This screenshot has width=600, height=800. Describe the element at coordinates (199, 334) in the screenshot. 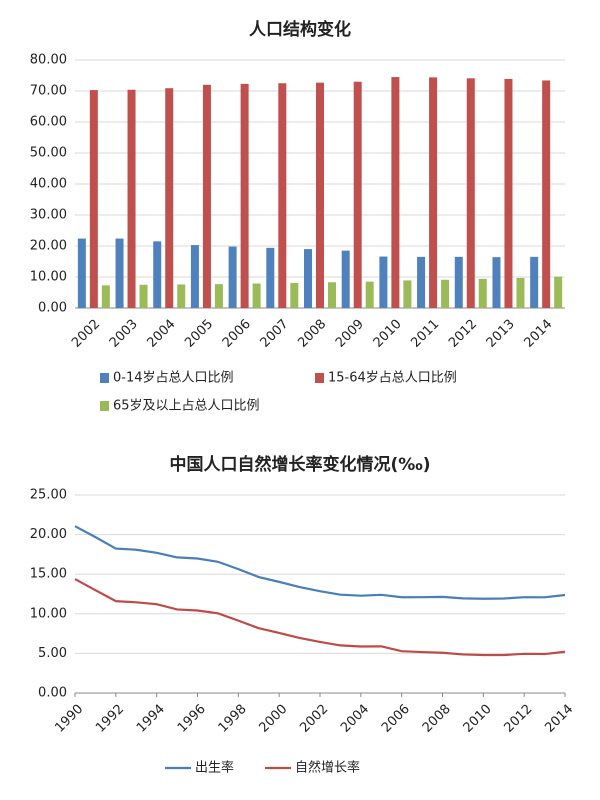

I see `x-tick-label: 2005` at that location.